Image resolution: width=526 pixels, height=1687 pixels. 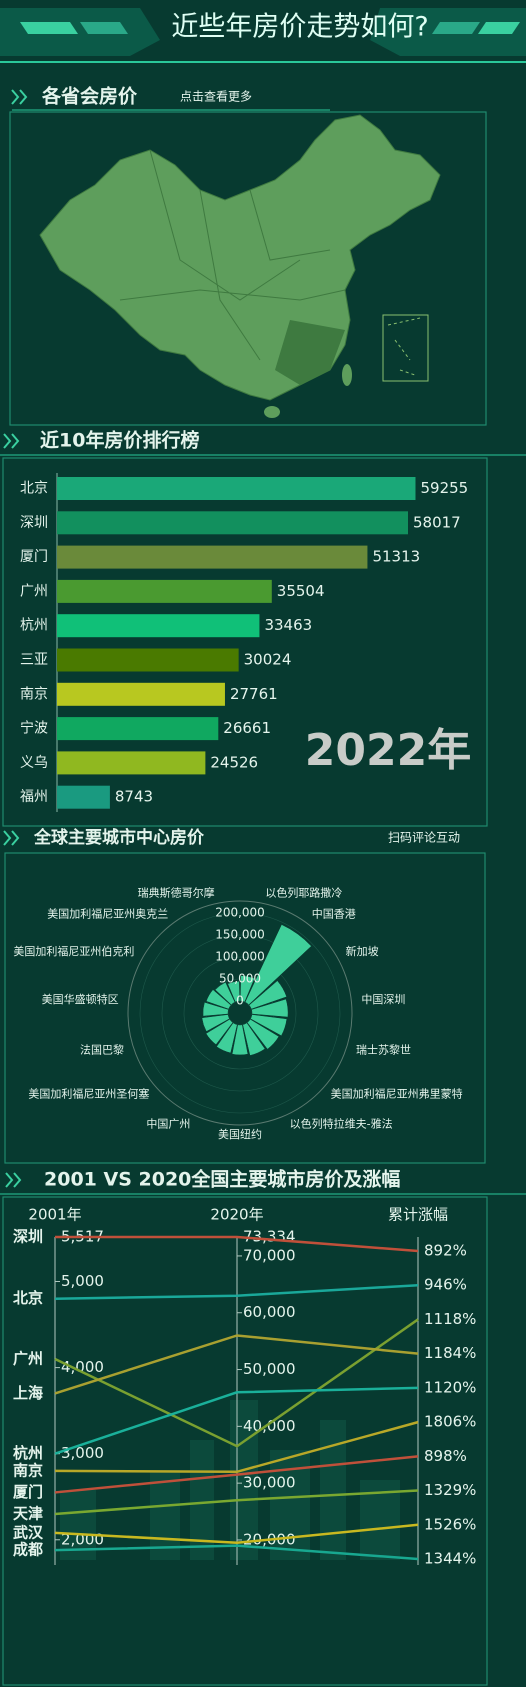 What do you see at coordinates (240, 935) in the screenshot?
I see `r-tick-label: 150,000` at bounding box center [240, 935].